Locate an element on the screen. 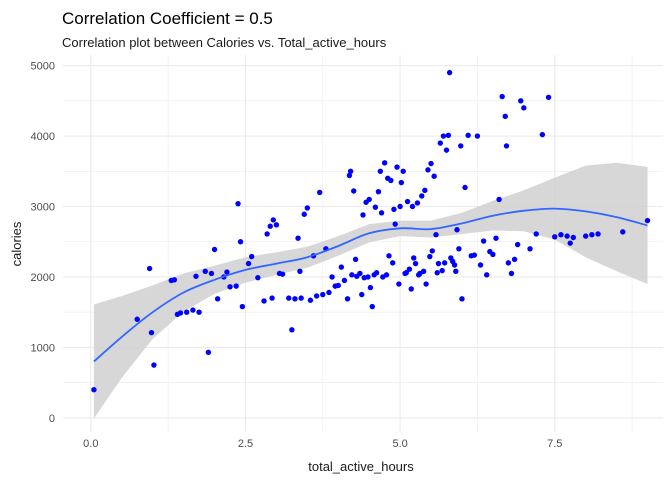 This screenshot has height=480, width=672. y-axis-ticks: 0 1000 2000 3000 4000 5000 is located at coordinates (43, 243).